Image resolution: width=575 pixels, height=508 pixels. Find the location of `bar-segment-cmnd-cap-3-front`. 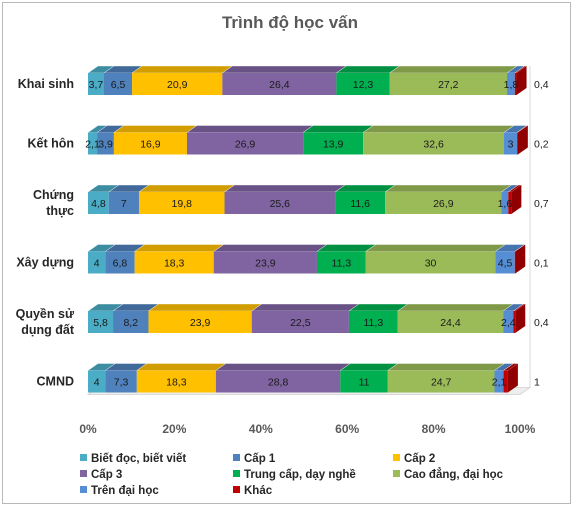

bar-segment-cmnd-cap-3-front is located at coordinates (278, 381).